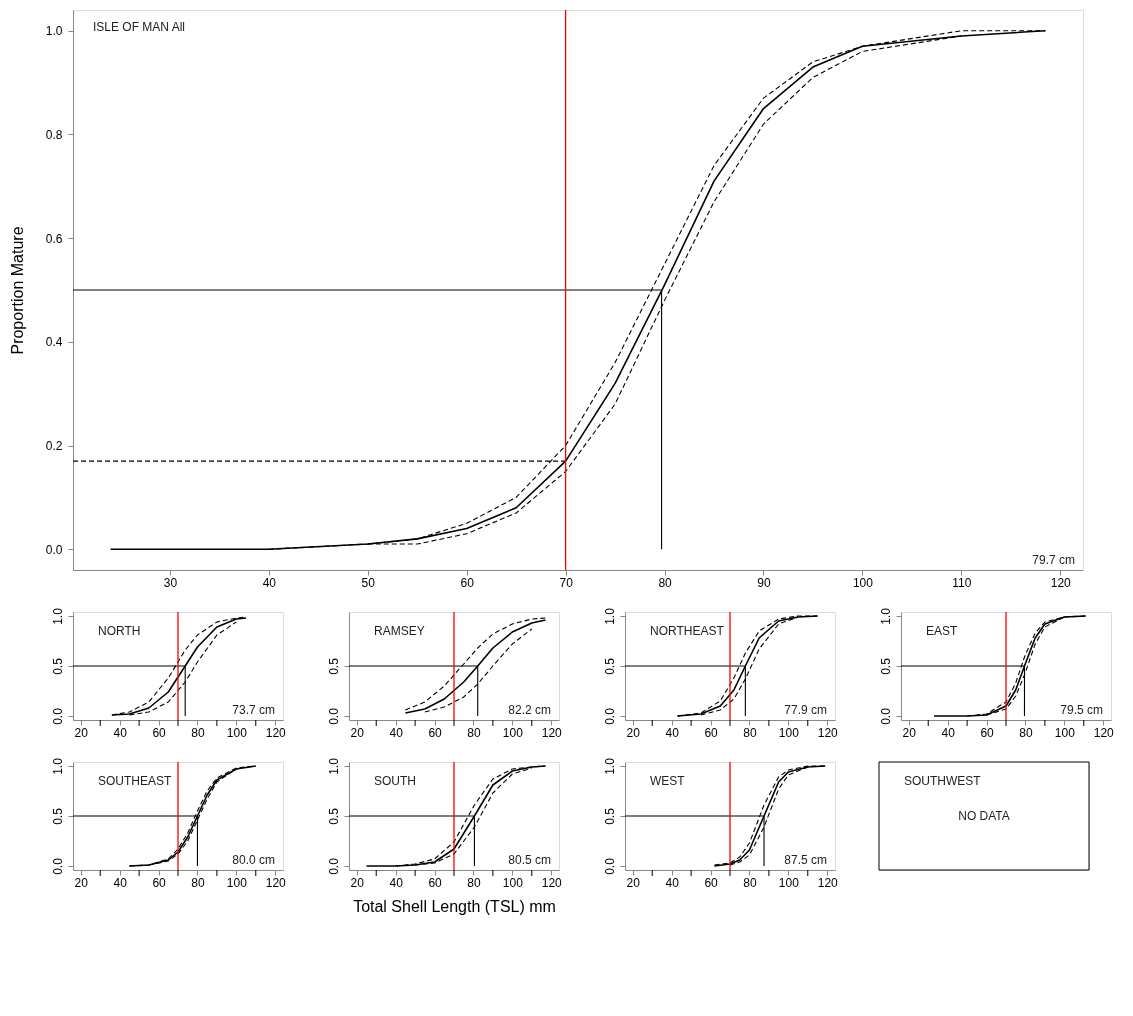  What do you see at coordinates (1081, 710) in the screenshot?
I see `annotation: 79.5 cm` at bounding box center [1081, 710].